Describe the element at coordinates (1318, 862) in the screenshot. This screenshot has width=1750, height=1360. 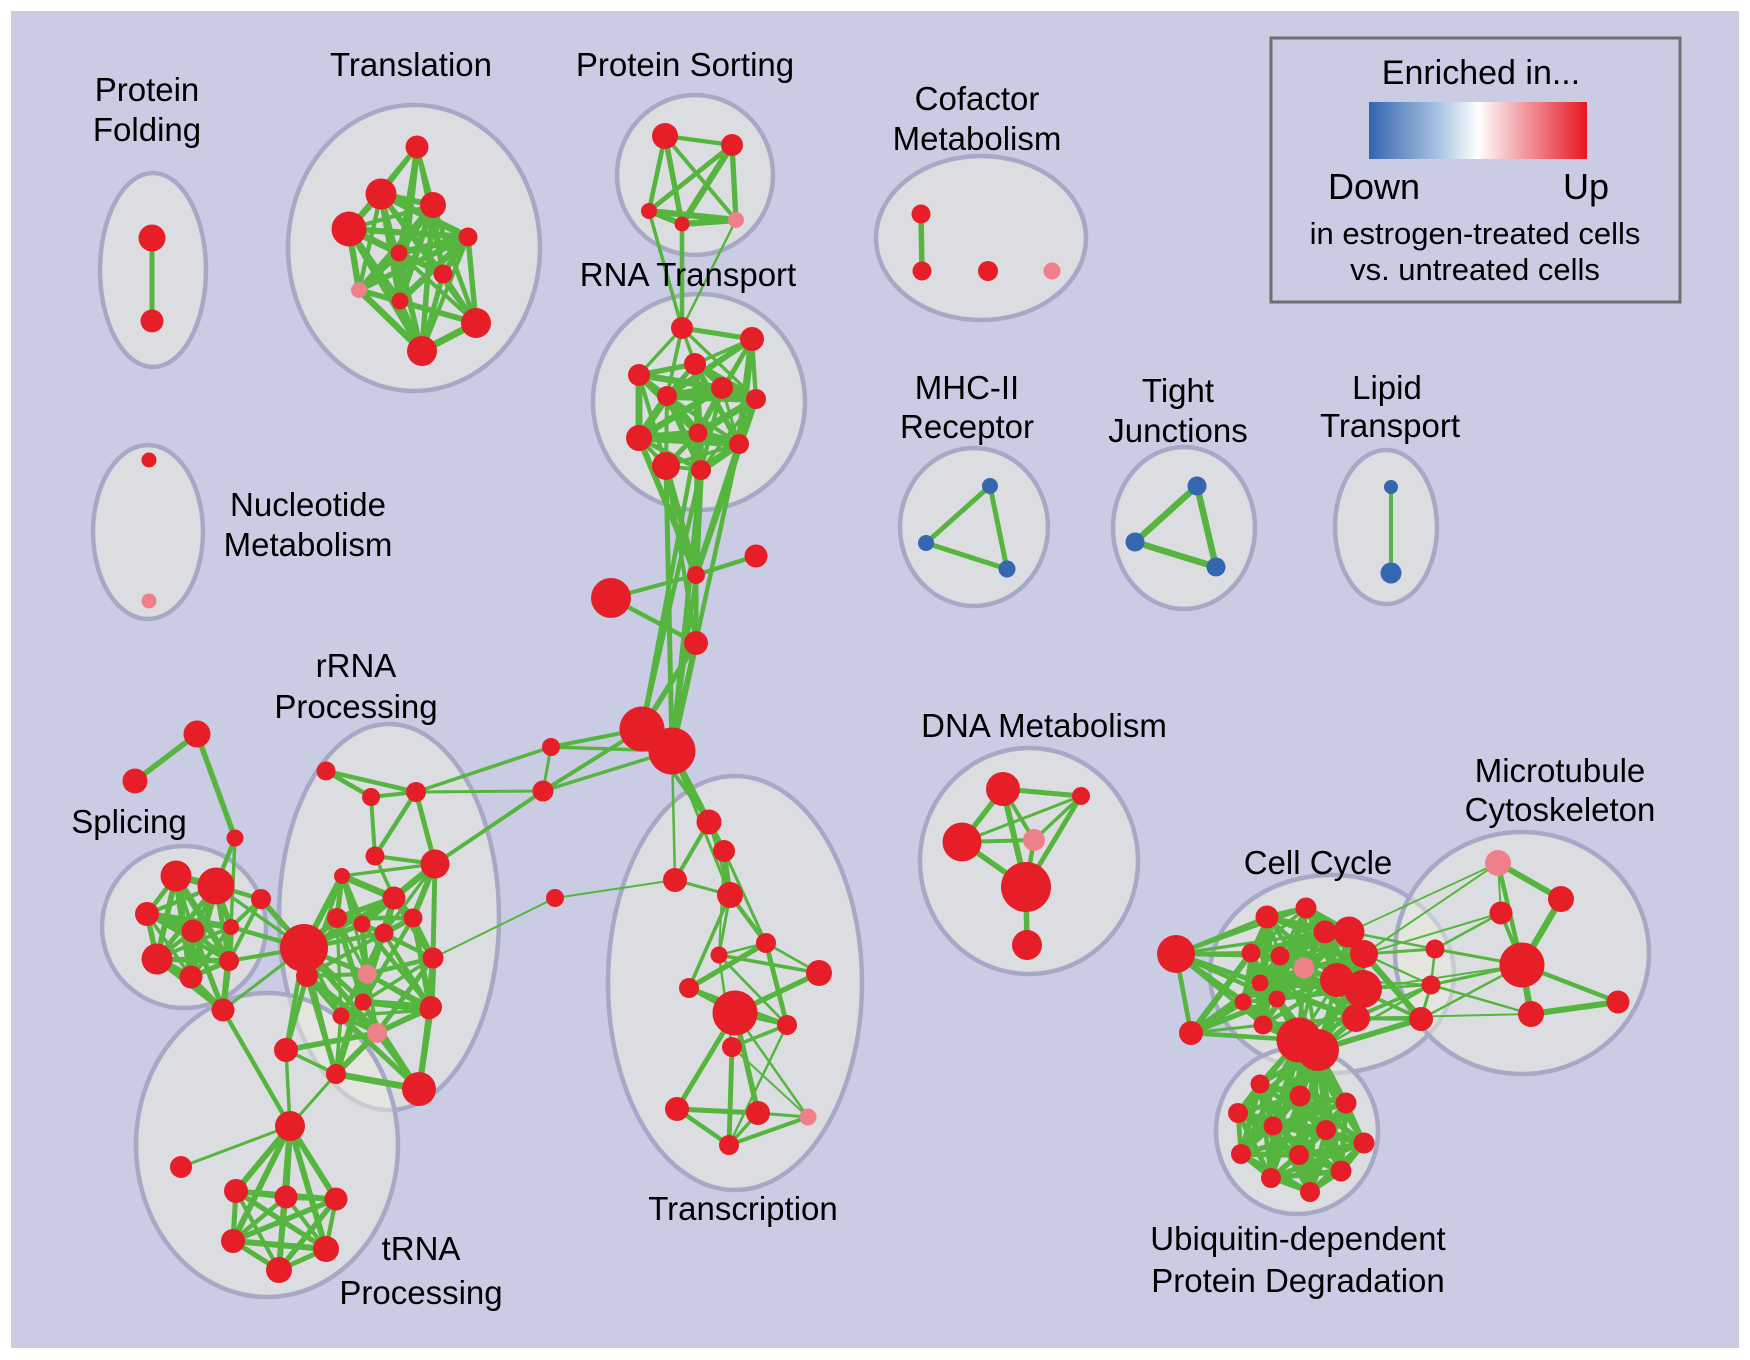
I see `svg-text: Cell Cycle` at that location.